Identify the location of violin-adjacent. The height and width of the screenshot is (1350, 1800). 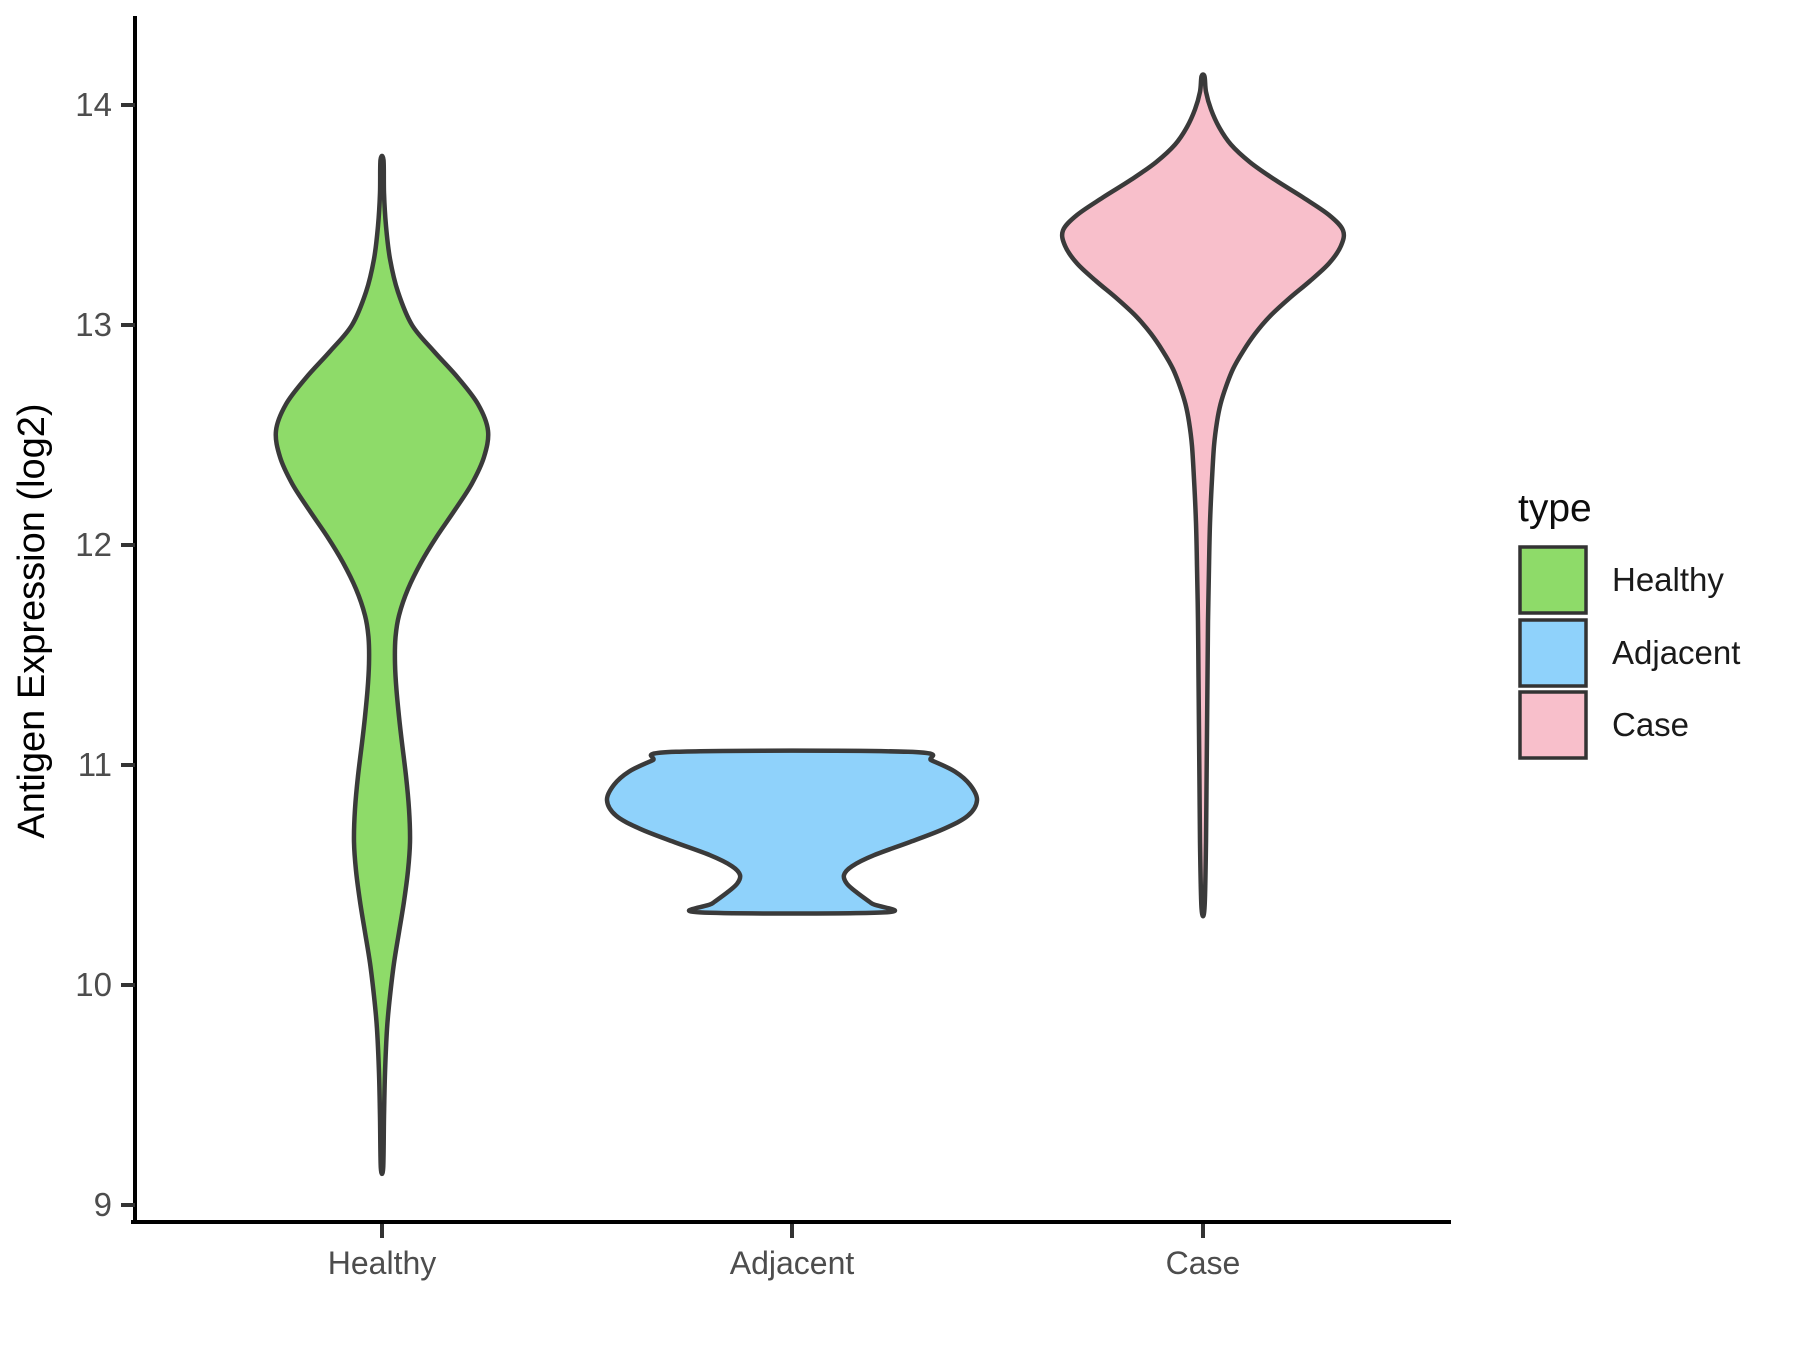
(792, 832).